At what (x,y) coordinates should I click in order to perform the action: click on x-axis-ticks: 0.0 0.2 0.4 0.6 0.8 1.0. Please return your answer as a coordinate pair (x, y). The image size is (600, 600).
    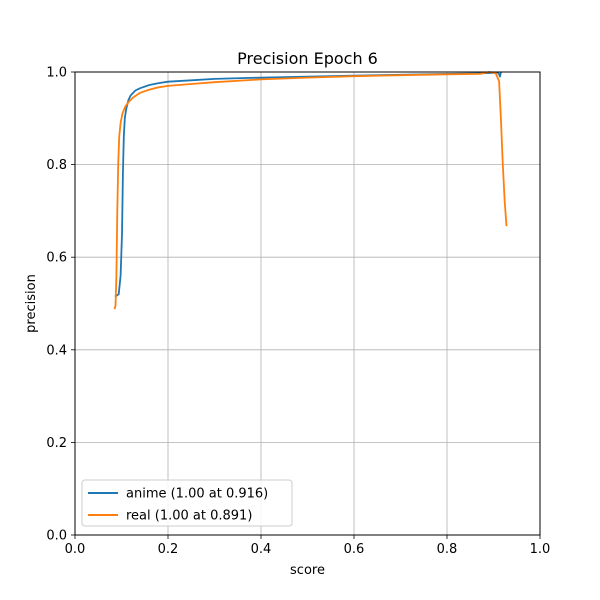
    Looking at the image, I should click on (308, 546).